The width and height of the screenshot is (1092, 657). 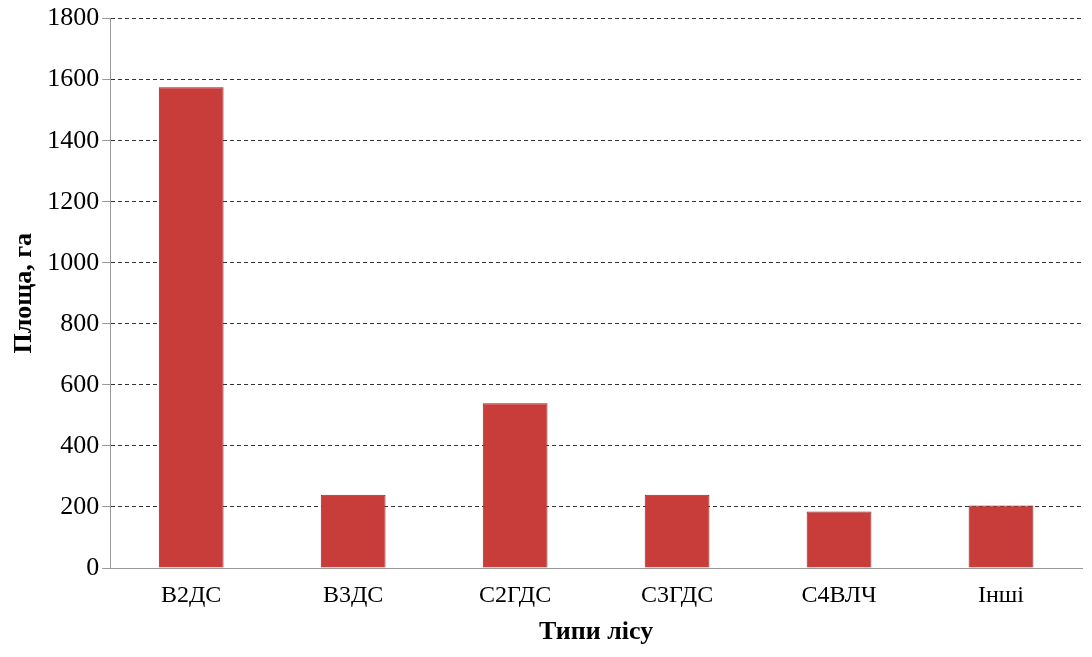 What do you see at coordinates (73, 261) in the screenshot?
I see `y-tick-label: 1000` at bounding box center [73, 261].